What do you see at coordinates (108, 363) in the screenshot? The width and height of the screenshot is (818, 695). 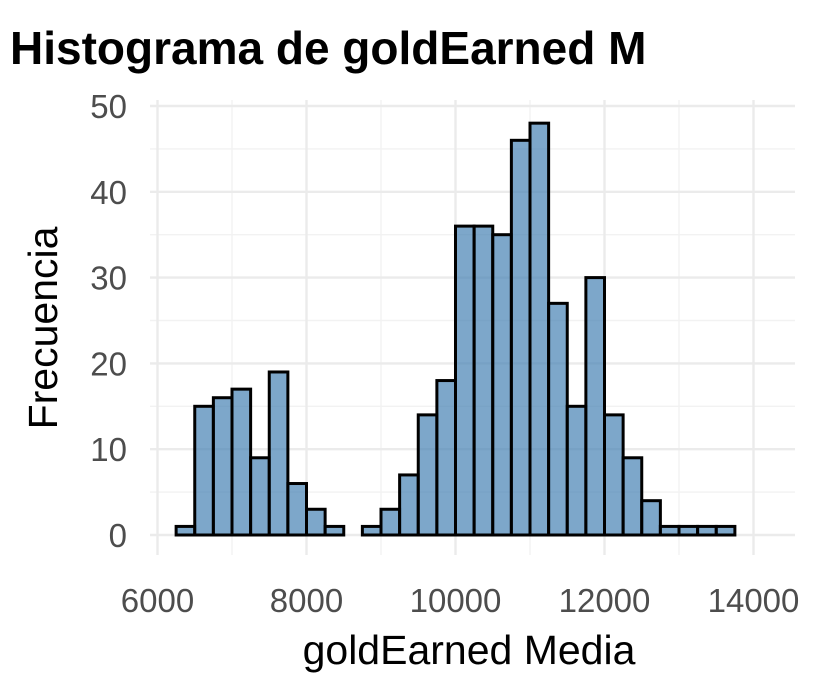 I see `y-tick-label: 20` at bounding box center [108, 363].